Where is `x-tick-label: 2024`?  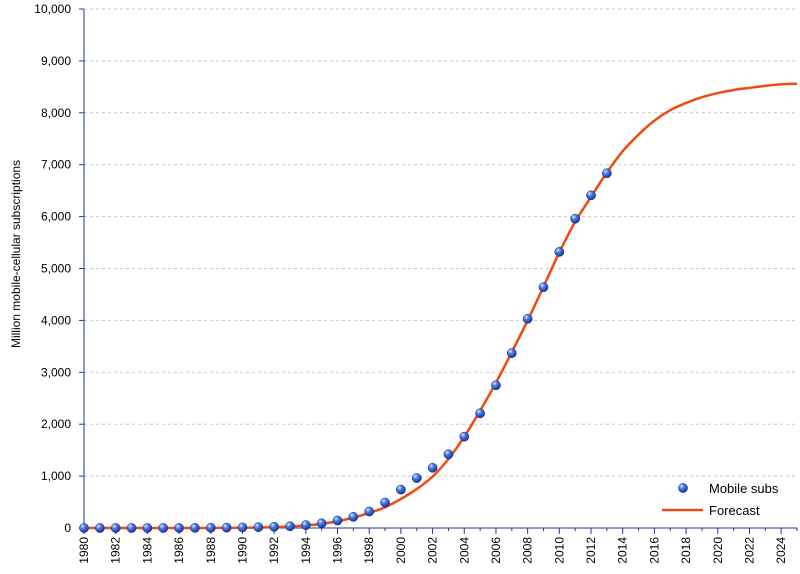 x-tick-label: 2024 is located at coordinates (781, 550).